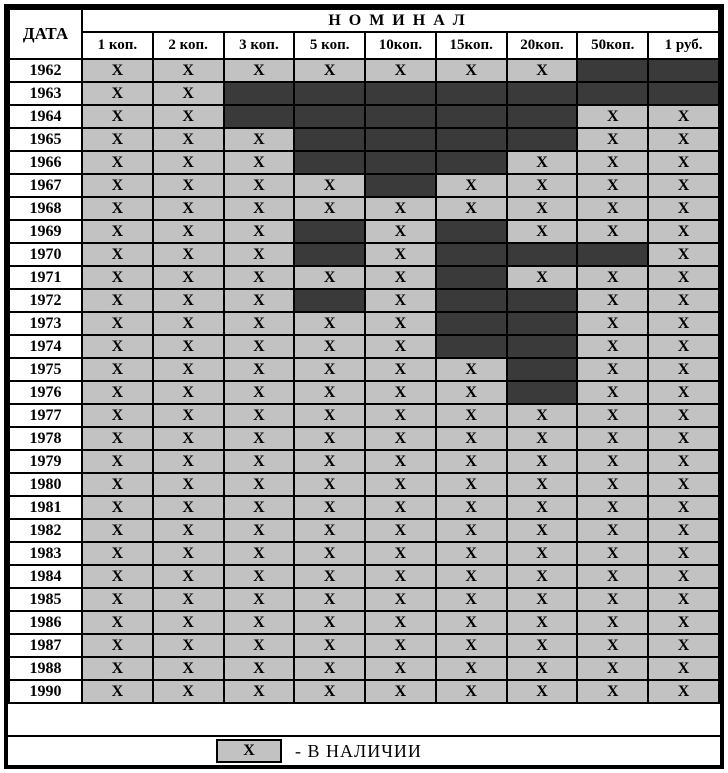 The height and width of the screenshot is (773, 728). What do you see at coordinates (542, 45) in the screenshot?
I see `column-header: 20коп.` at bounding box center [542, 45].